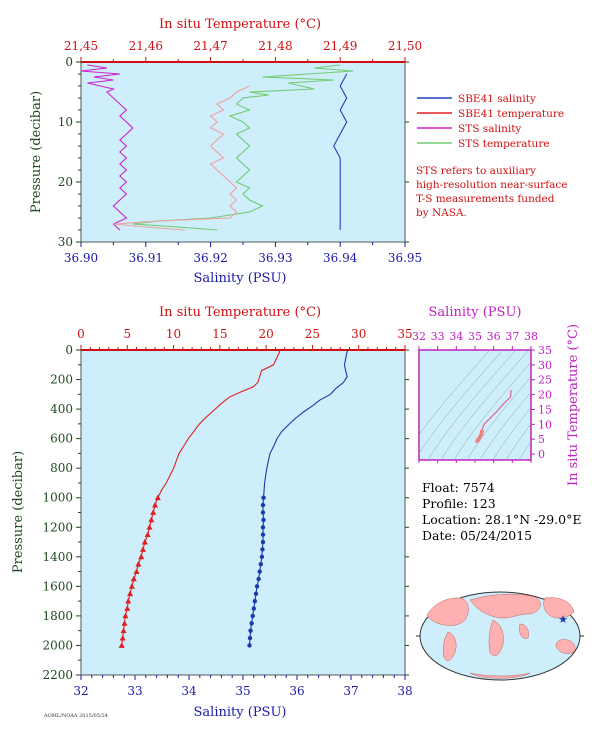  I want to click on footnote-line: T-S measurements funded, so click(485, 199).